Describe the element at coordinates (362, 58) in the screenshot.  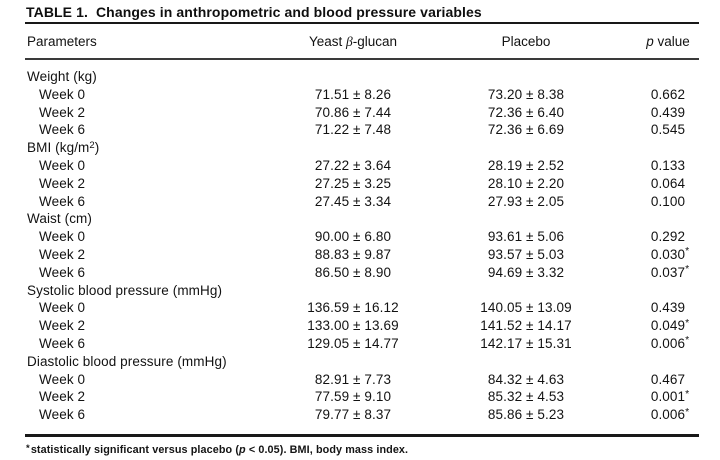
I see `header-divider-rule` at that location.